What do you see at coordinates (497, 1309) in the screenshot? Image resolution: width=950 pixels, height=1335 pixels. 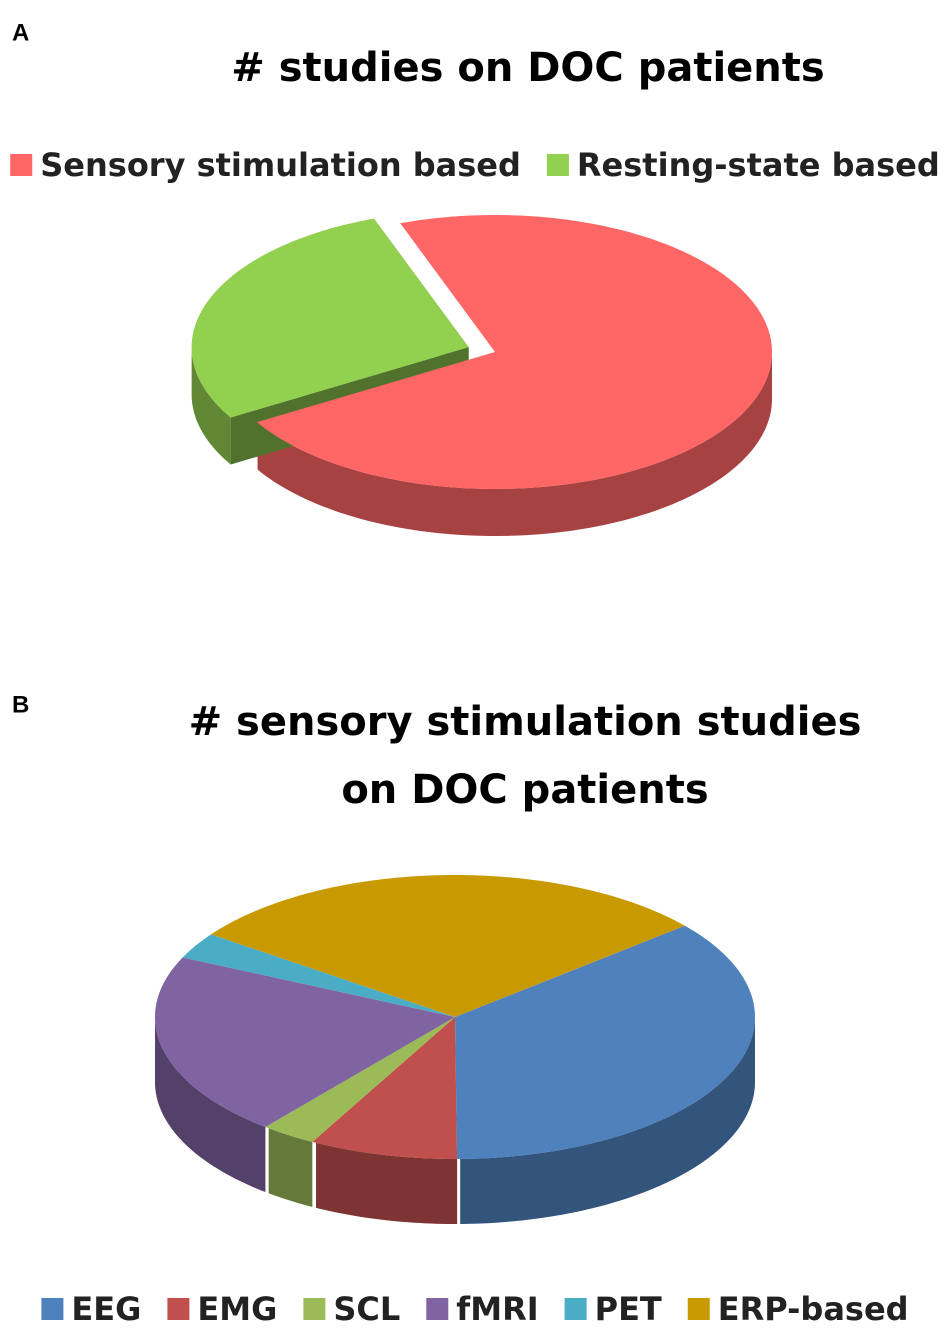 I see `legend-label: fMRI` at bounding box center [497, 1309].